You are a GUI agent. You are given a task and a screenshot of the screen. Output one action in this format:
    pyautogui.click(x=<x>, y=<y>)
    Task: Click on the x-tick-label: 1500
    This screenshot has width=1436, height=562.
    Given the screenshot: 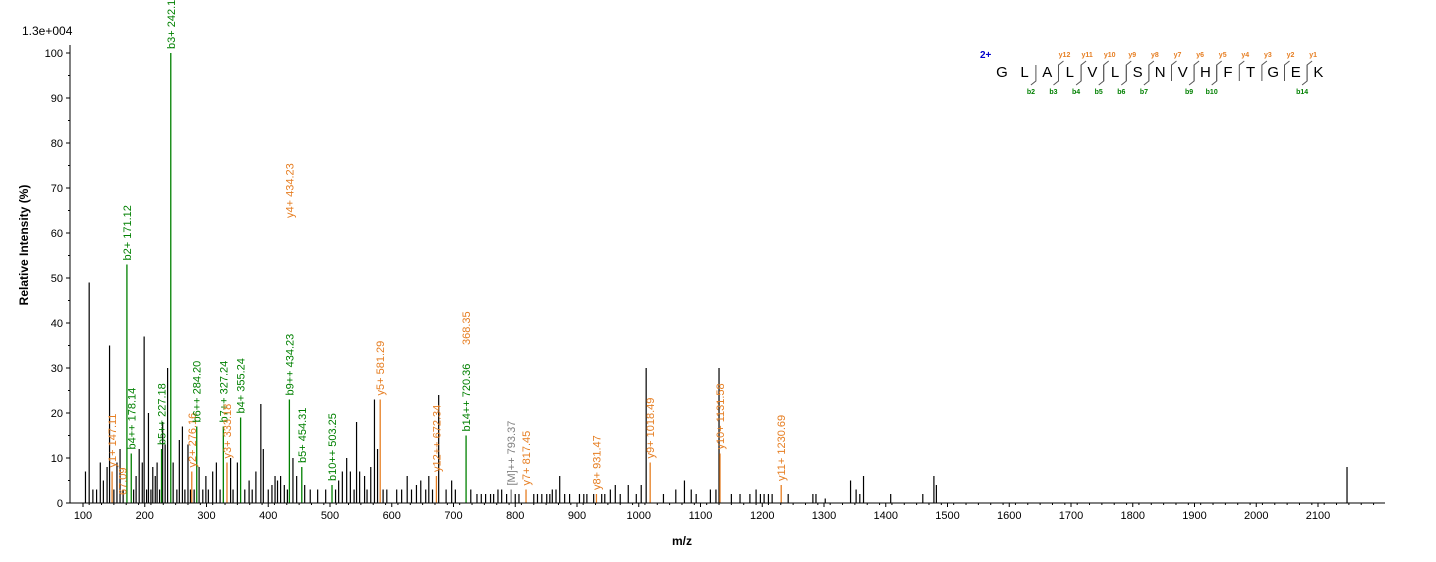 What is the action you would take?
    pyautogui.click(x=947, y=516)
    